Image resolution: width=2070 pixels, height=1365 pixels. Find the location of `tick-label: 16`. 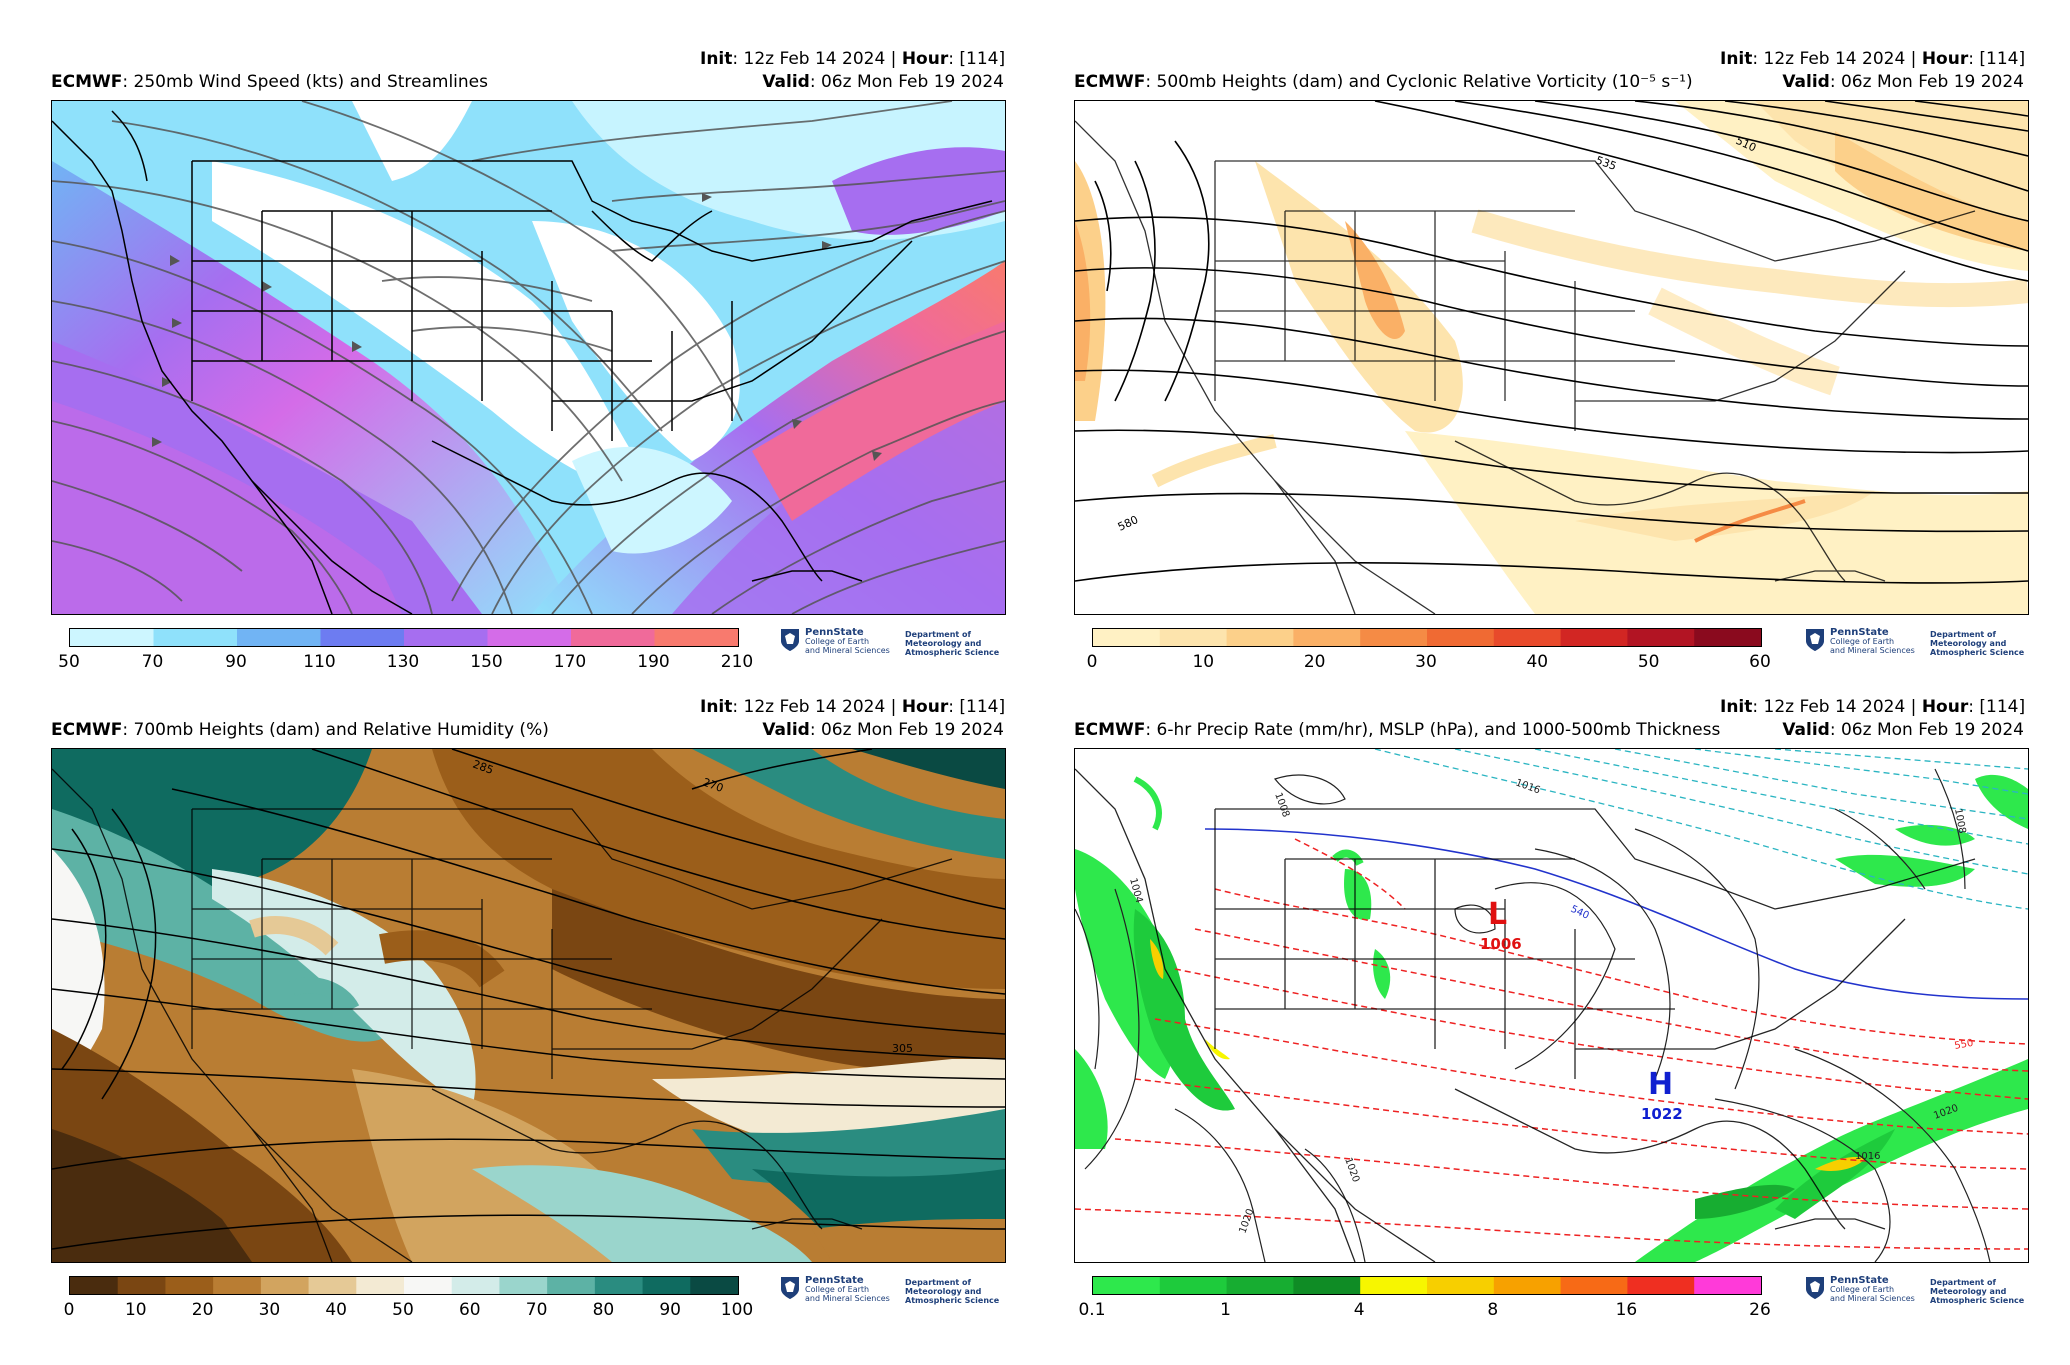

tick-label: 16 is located at coordinates (1626, 1310).